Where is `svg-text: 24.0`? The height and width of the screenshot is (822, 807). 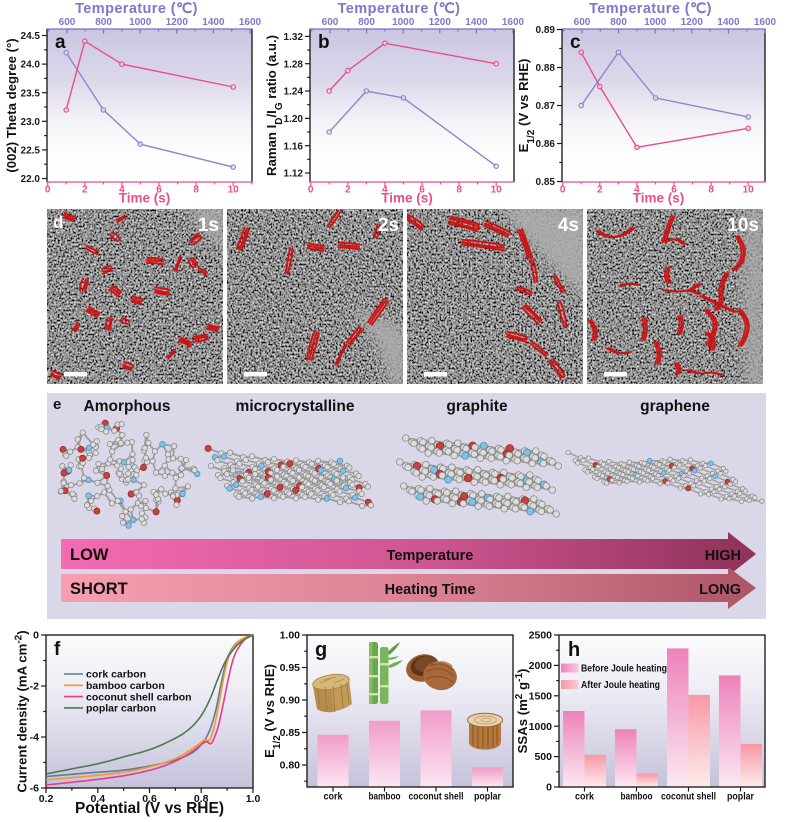
svg-text: 24.0 is located at coordinates (31, 65).